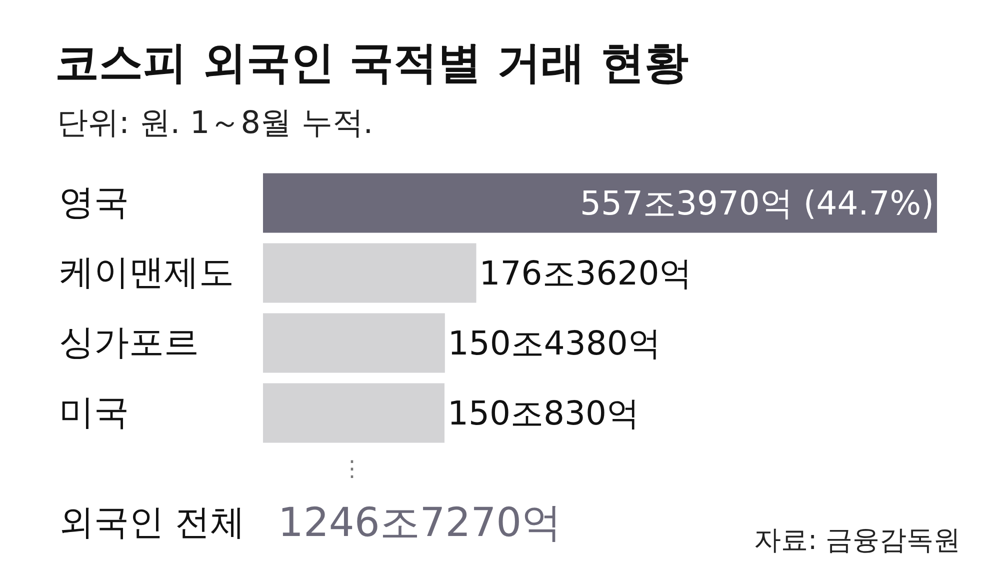 Image resolution: width=1000 pixels, height=581 pixels. What do you see at coordinates (554, 343) in the screenshot?
I see `data-label: 150조4380억` at bounding box center [554, 343].